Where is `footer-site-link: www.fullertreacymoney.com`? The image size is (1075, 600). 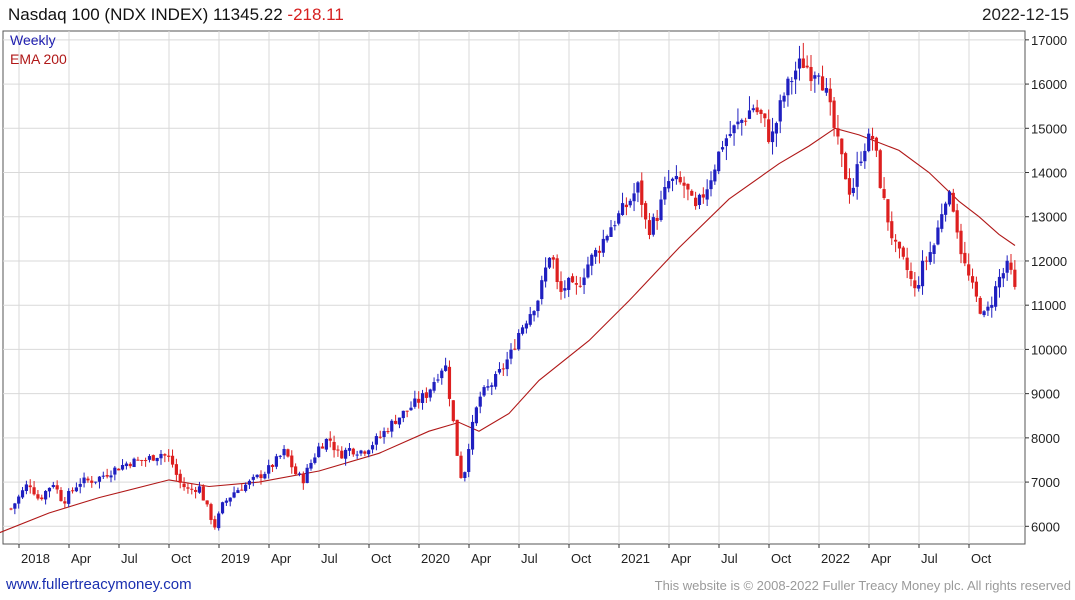 footer-site-link: www.fullertreacymoney.com is located at coordinates (99, 584).